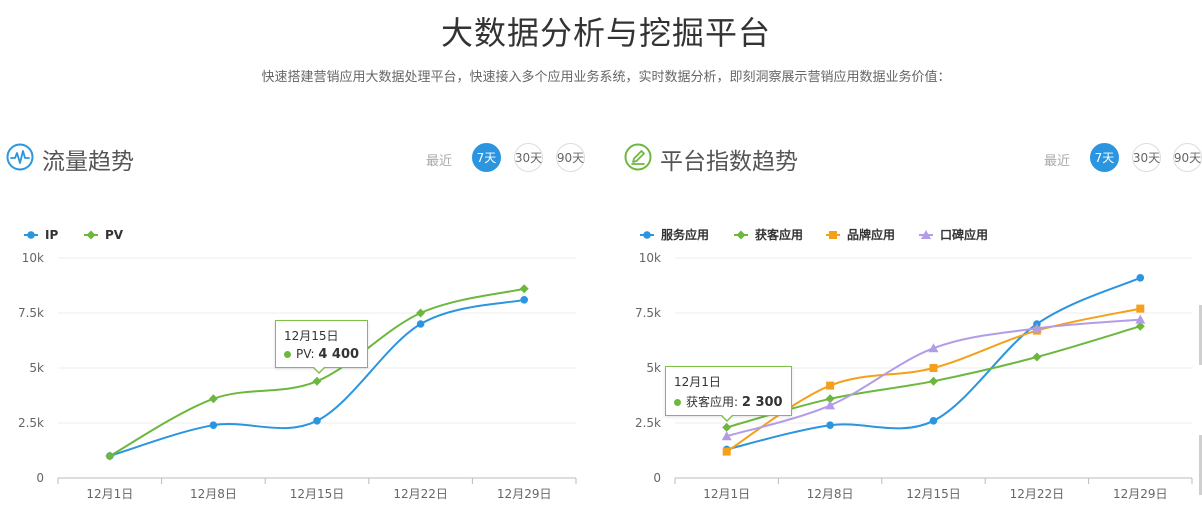  Describe the element at coordinates (20, 157) in the screenshot. I see `pulse-icon` at that location.